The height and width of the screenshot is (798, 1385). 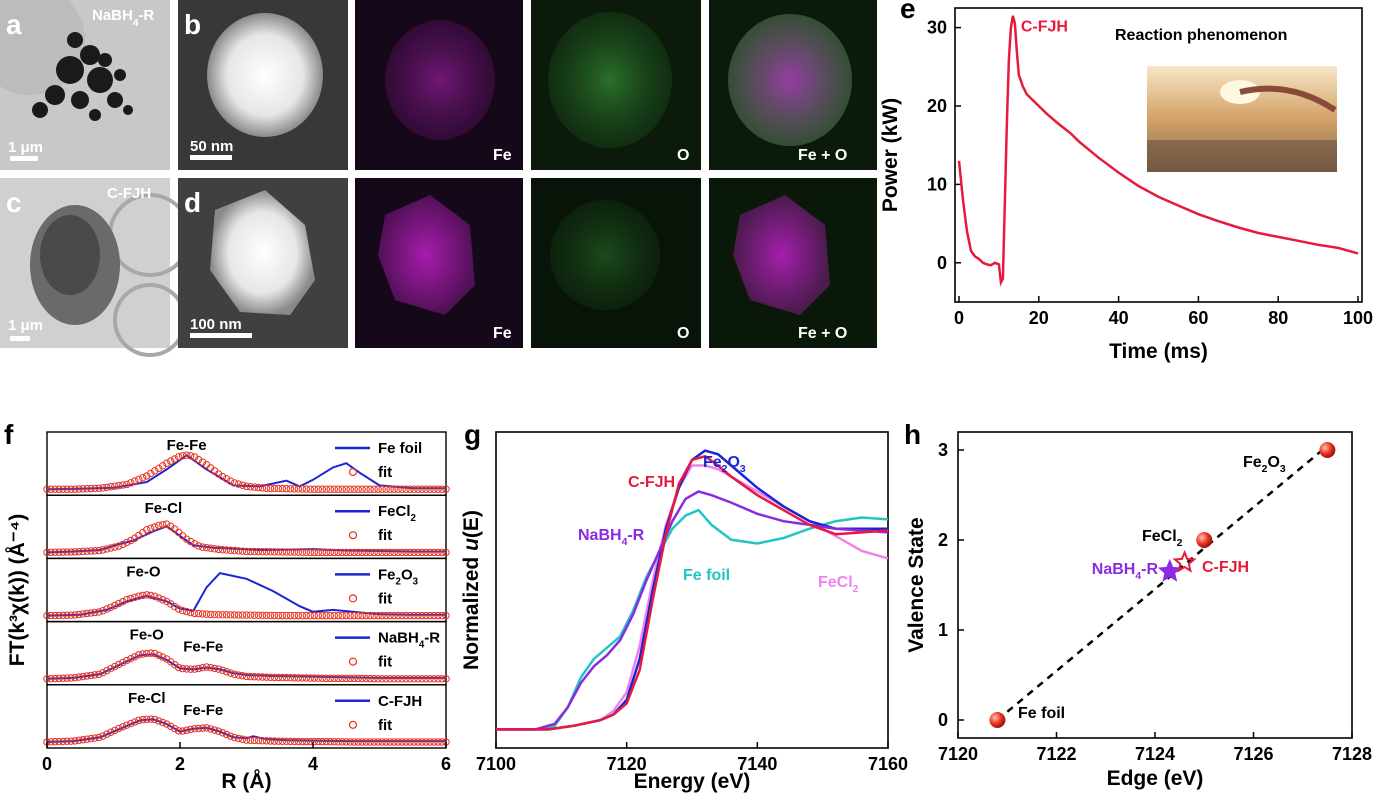 What do you see at coordinates (265, 75) in the screenshot?
I see `particle-b` at bounding box center [265, 75].